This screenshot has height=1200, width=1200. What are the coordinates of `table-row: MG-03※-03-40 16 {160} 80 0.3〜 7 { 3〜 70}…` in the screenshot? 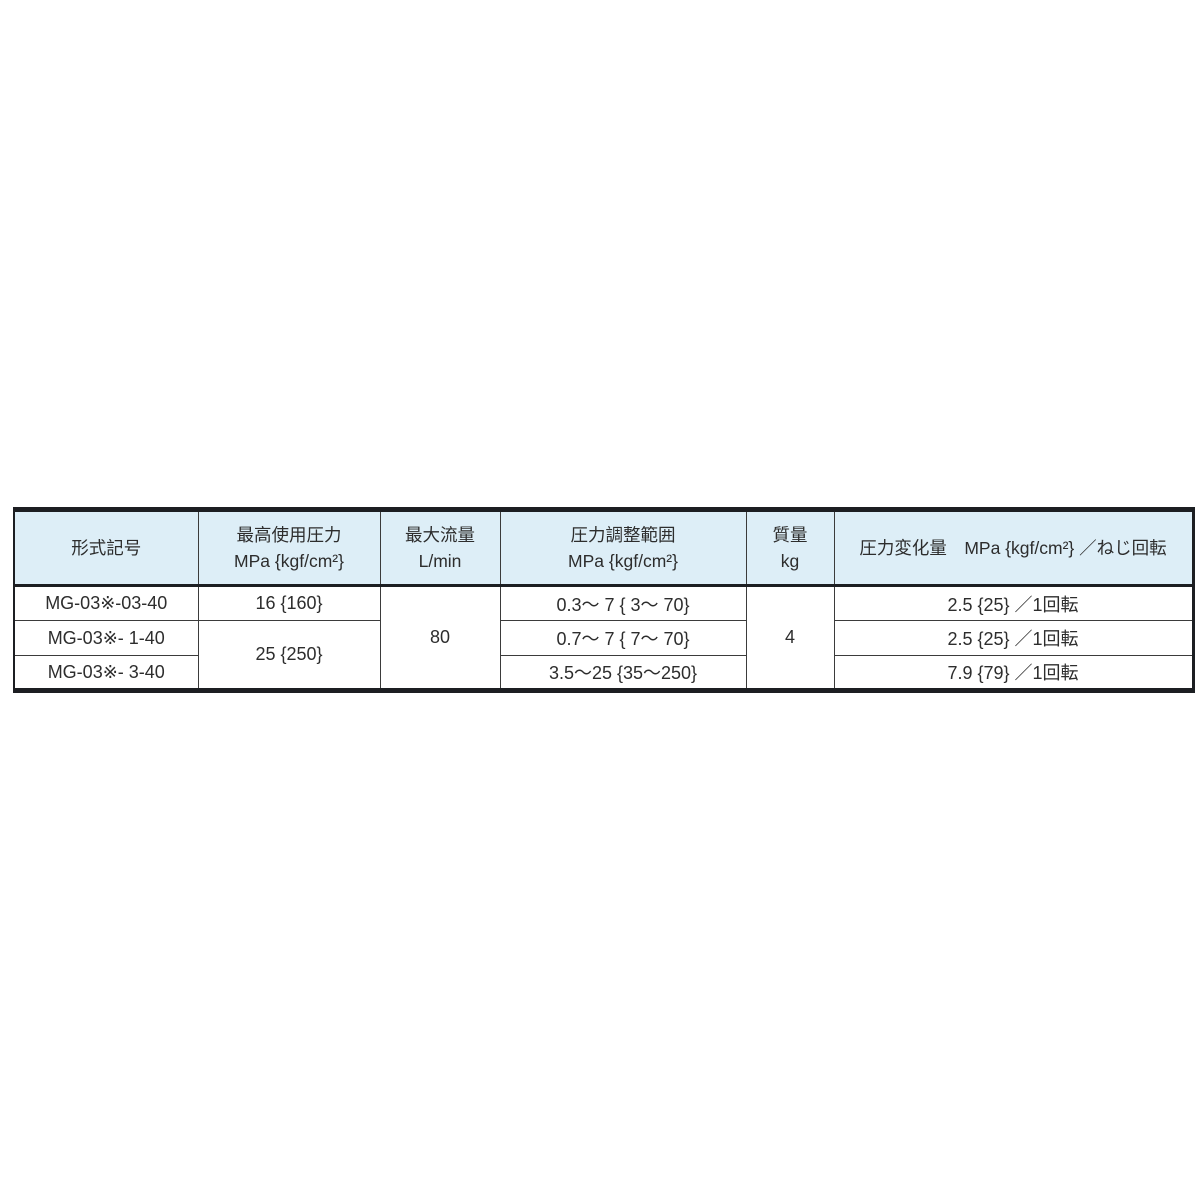 It's located at (603, 638).